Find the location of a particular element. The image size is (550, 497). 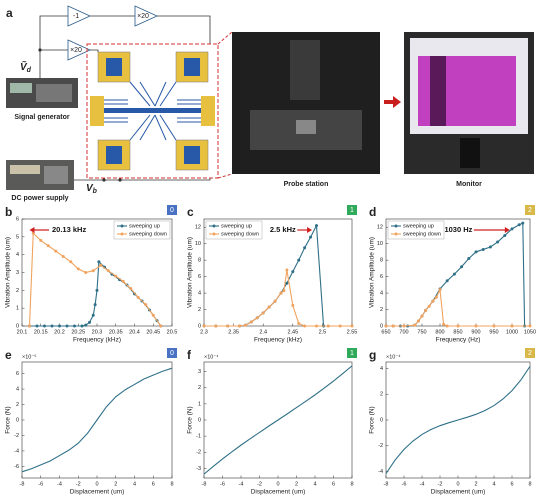

y-tick-label: -2 is located at coordinates (16, 436).